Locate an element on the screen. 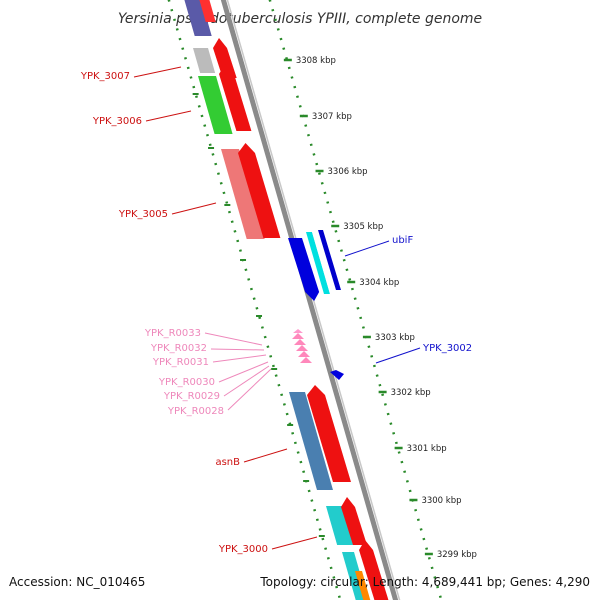 This screenshot has width=600, height=600. gene-label: YPK_3000 is located at coordinates (243, 549).